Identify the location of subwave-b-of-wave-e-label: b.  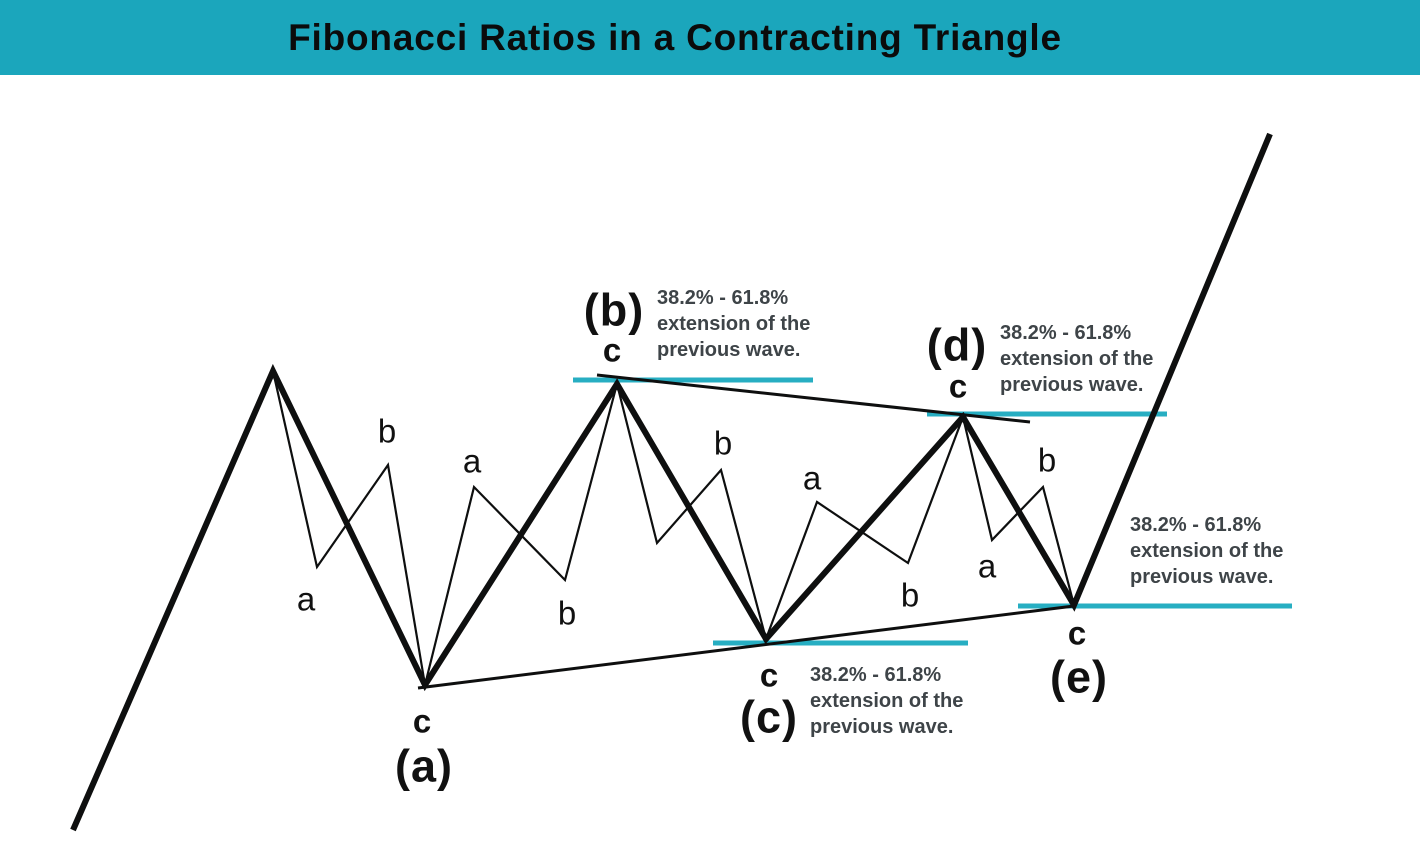
(1047, 460).